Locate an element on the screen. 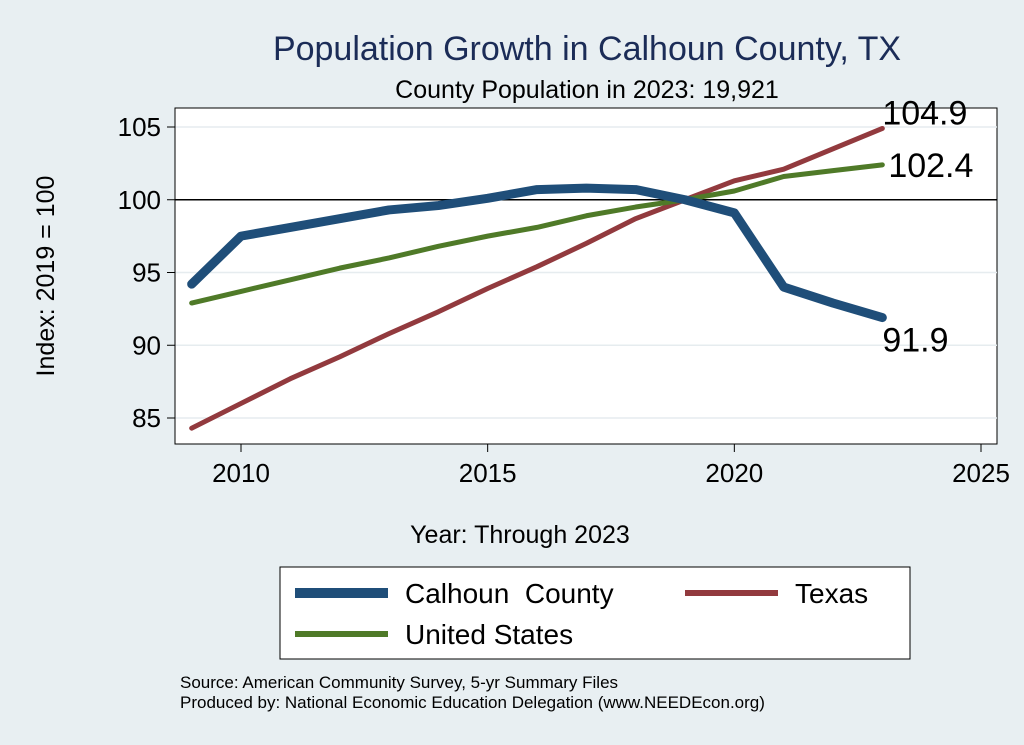 The image size is (1024, 745). chart-subtitle: County Population in 2023: 19,921 is located at coordinates (587, 90).